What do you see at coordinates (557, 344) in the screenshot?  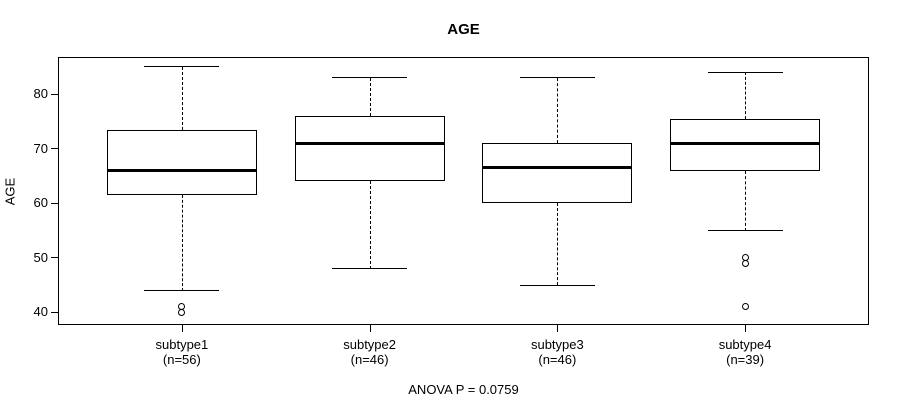 I see `group-name: subtype3` at bounding box center [557, 344].